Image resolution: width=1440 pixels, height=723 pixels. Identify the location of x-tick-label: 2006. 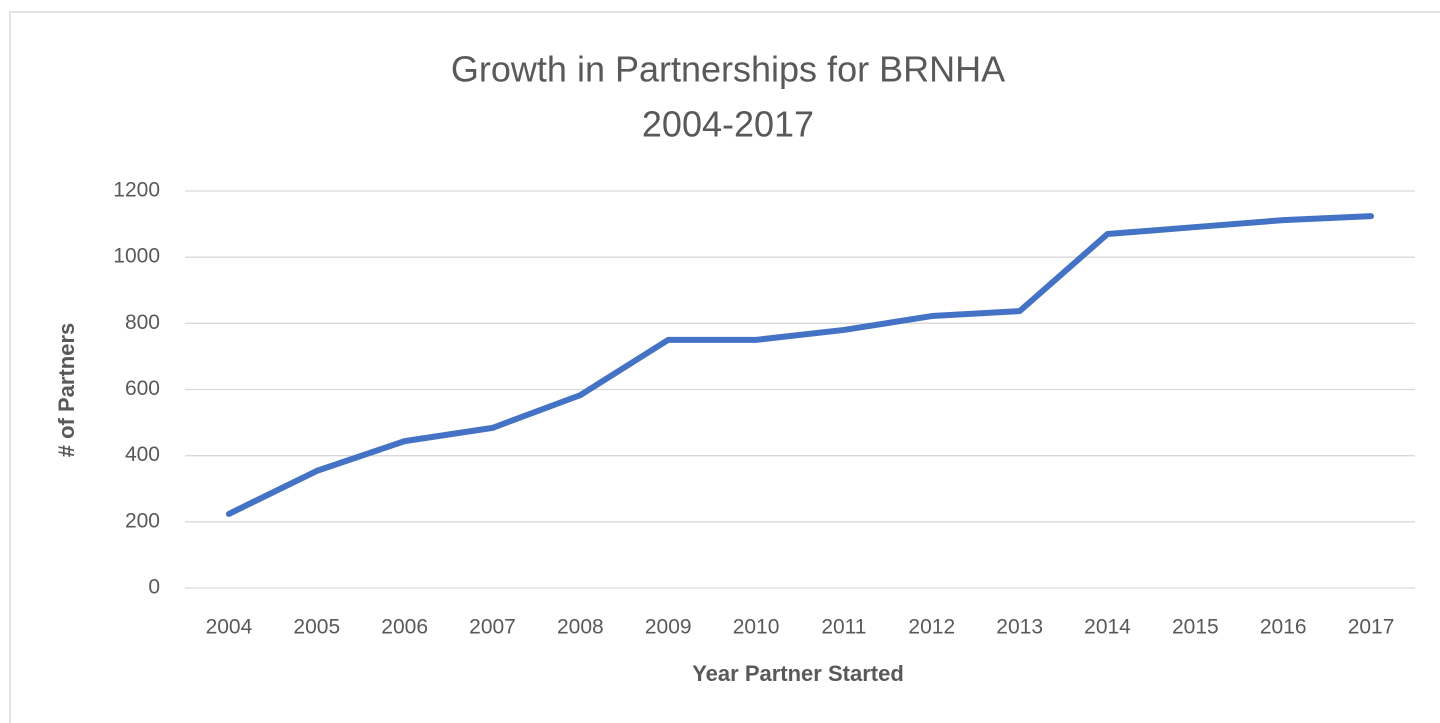
(404, 627).